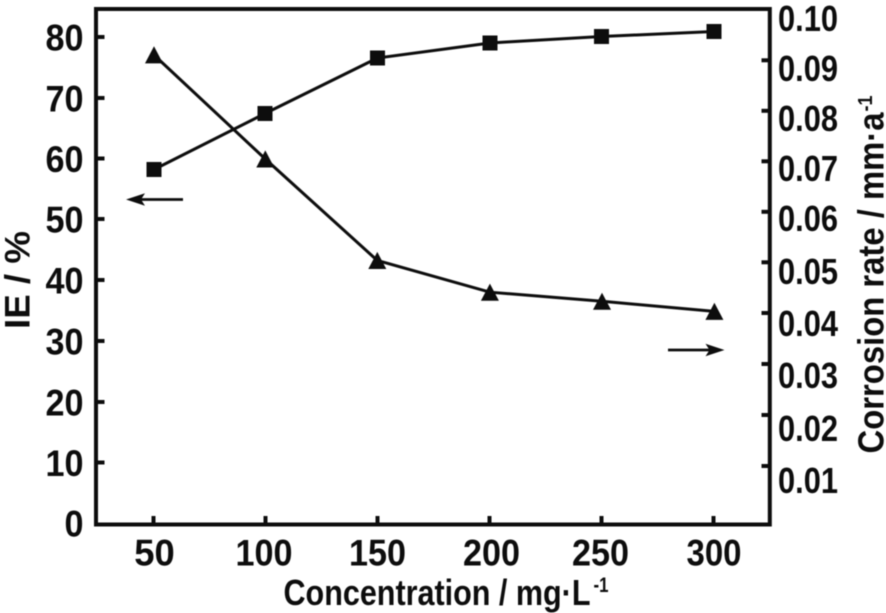 The height and width of the screenshot is (613, 886). Describe the element at coordinates (65, 159) in the screenshot. I see `svg-text: 60` at that location.